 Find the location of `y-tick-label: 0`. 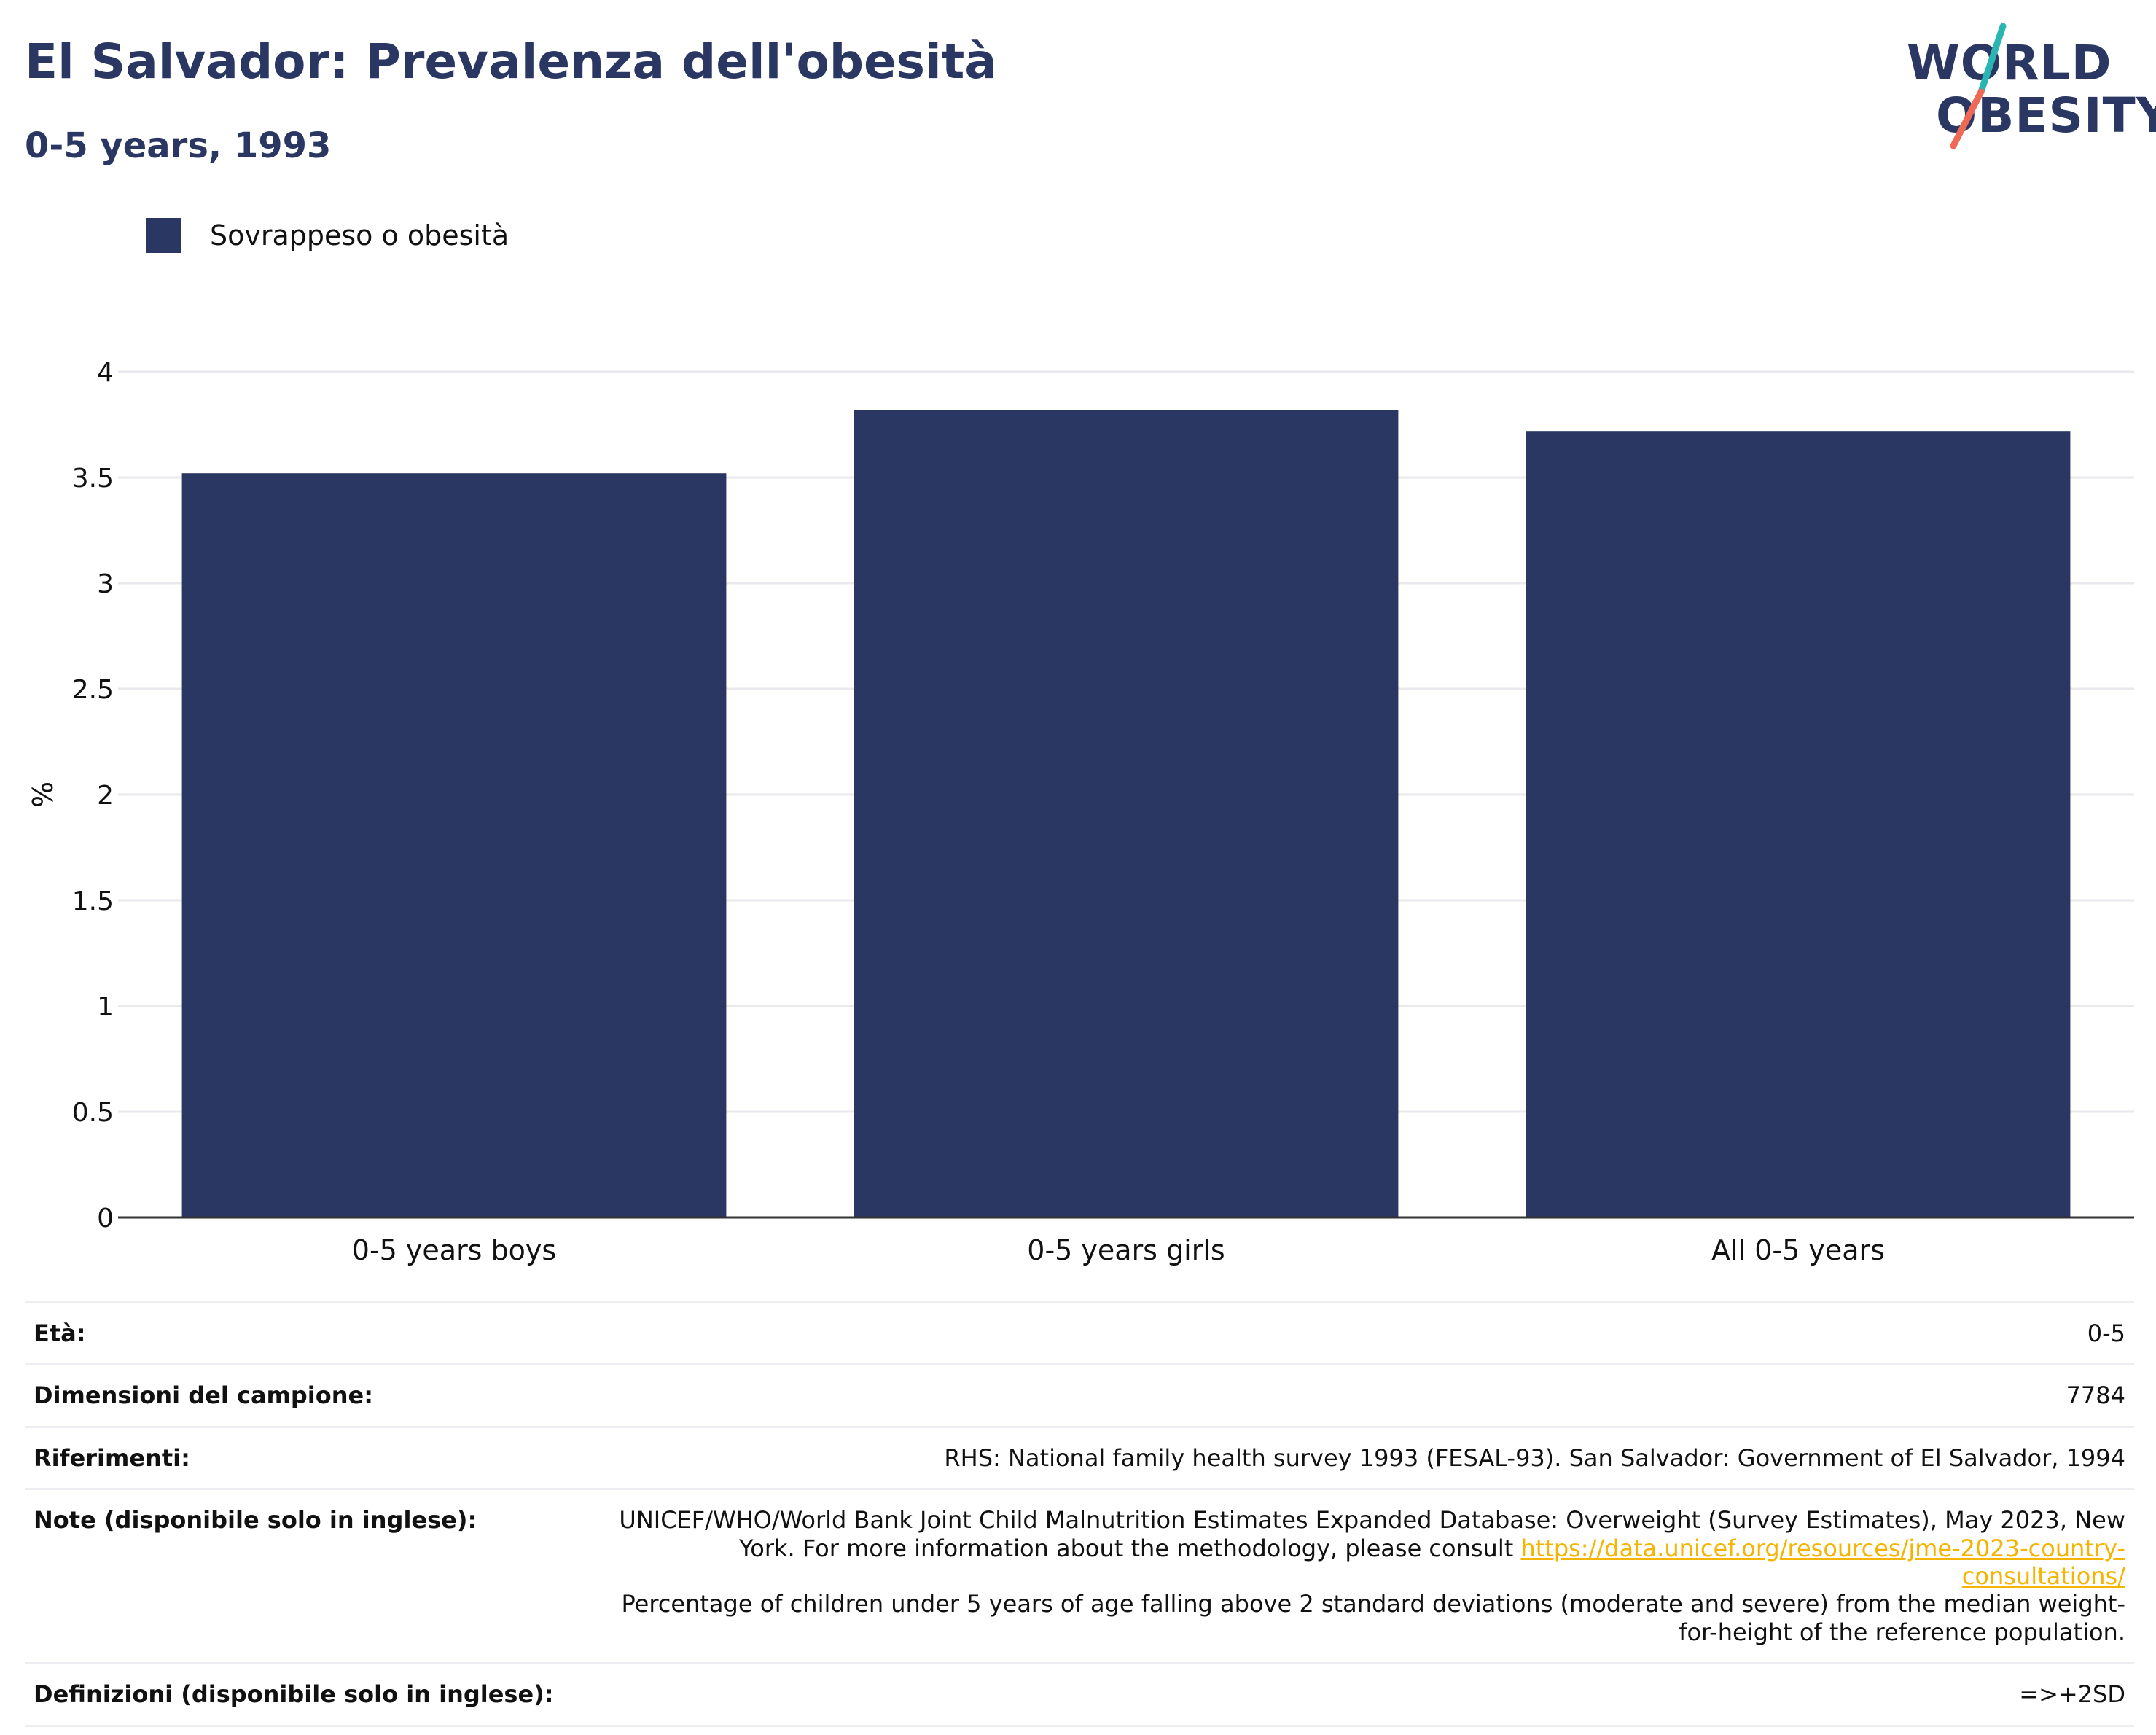

y-tick-label: 0 is located at coordinates (105, 1218).